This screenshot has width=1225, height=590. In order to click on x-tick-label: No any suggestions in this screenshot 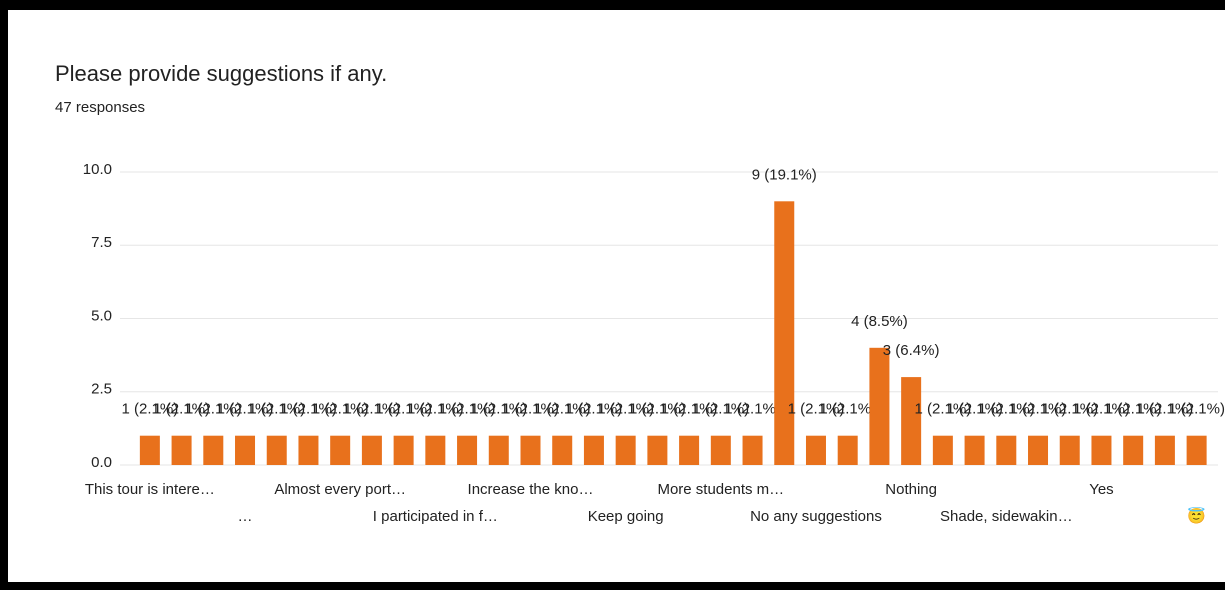, I will do `click(816, 516)`.